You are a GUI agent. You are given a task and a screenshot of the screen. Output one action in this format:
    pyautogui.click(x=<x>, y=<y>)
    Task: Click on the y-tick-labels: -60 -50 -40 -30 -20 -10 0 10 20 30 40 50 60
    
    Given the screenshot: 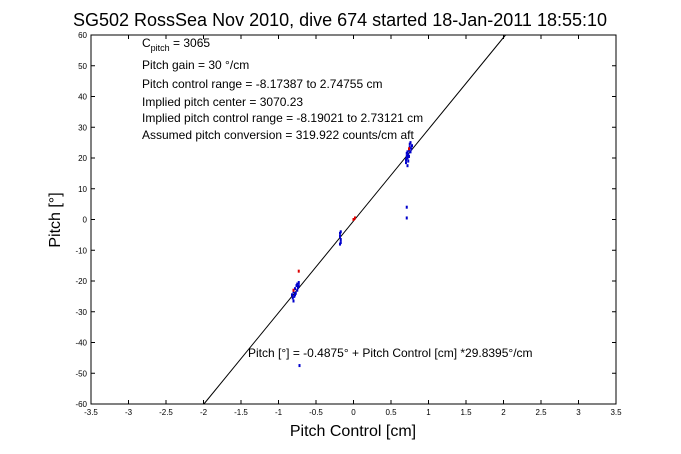 What is the action you would take?
    pyautogui.click(x=81, y=220)
    